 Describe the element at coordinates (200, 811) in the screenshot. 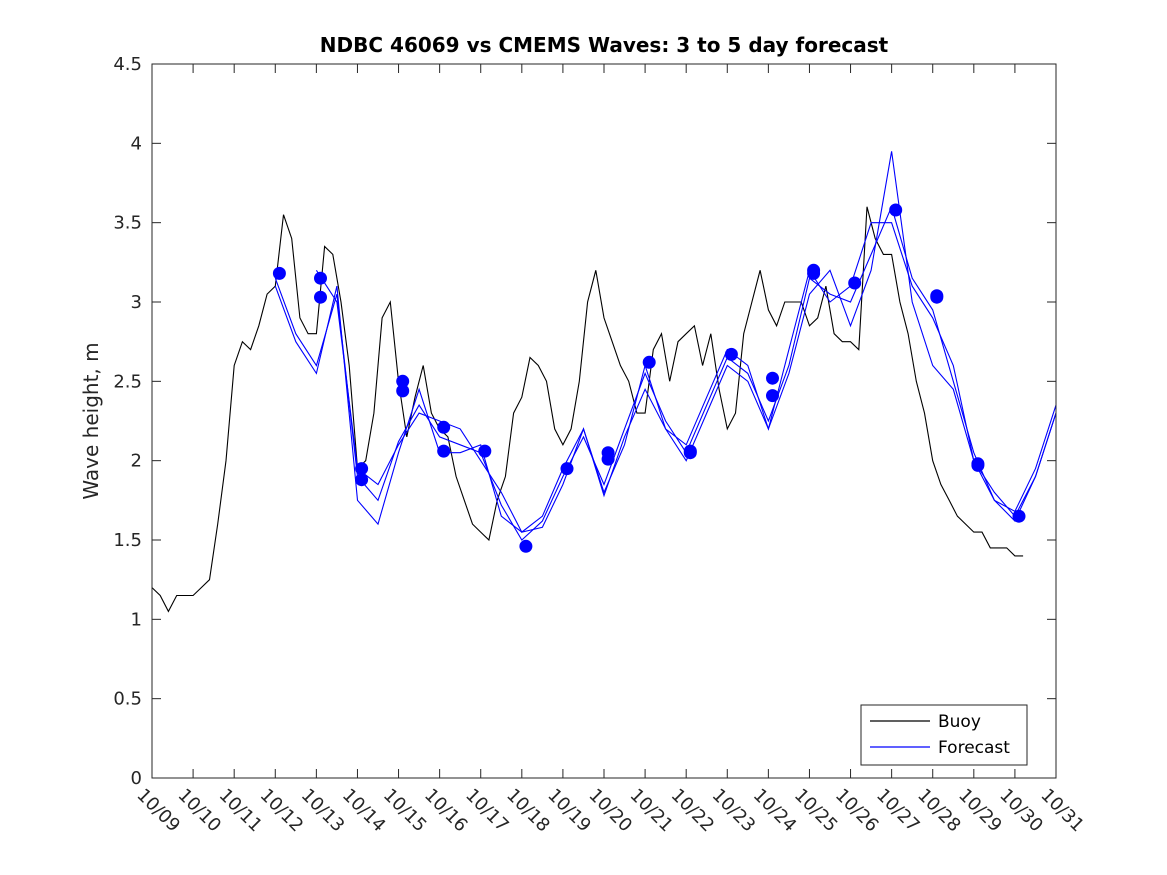

I see `x-tick-label: 10/10` at that location.